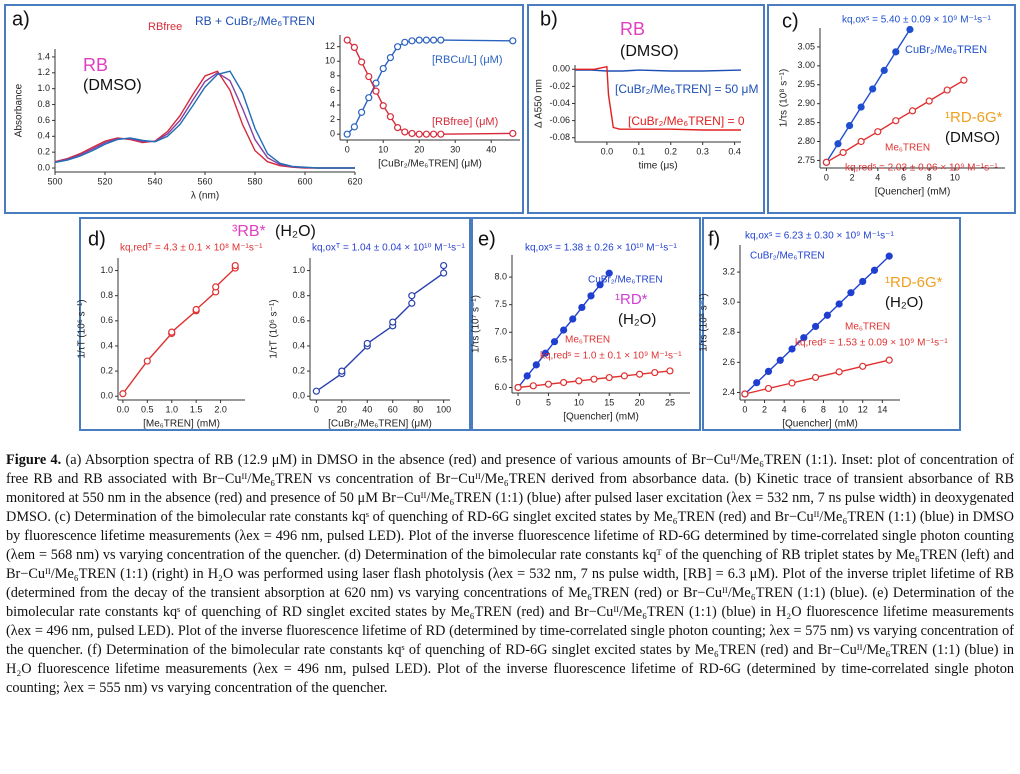 The image size is (1020, 774). What do you see at coordinates (54, 181) in the screenshot?
I see `x-tick-label: 500` at bounding box center [54, 181].